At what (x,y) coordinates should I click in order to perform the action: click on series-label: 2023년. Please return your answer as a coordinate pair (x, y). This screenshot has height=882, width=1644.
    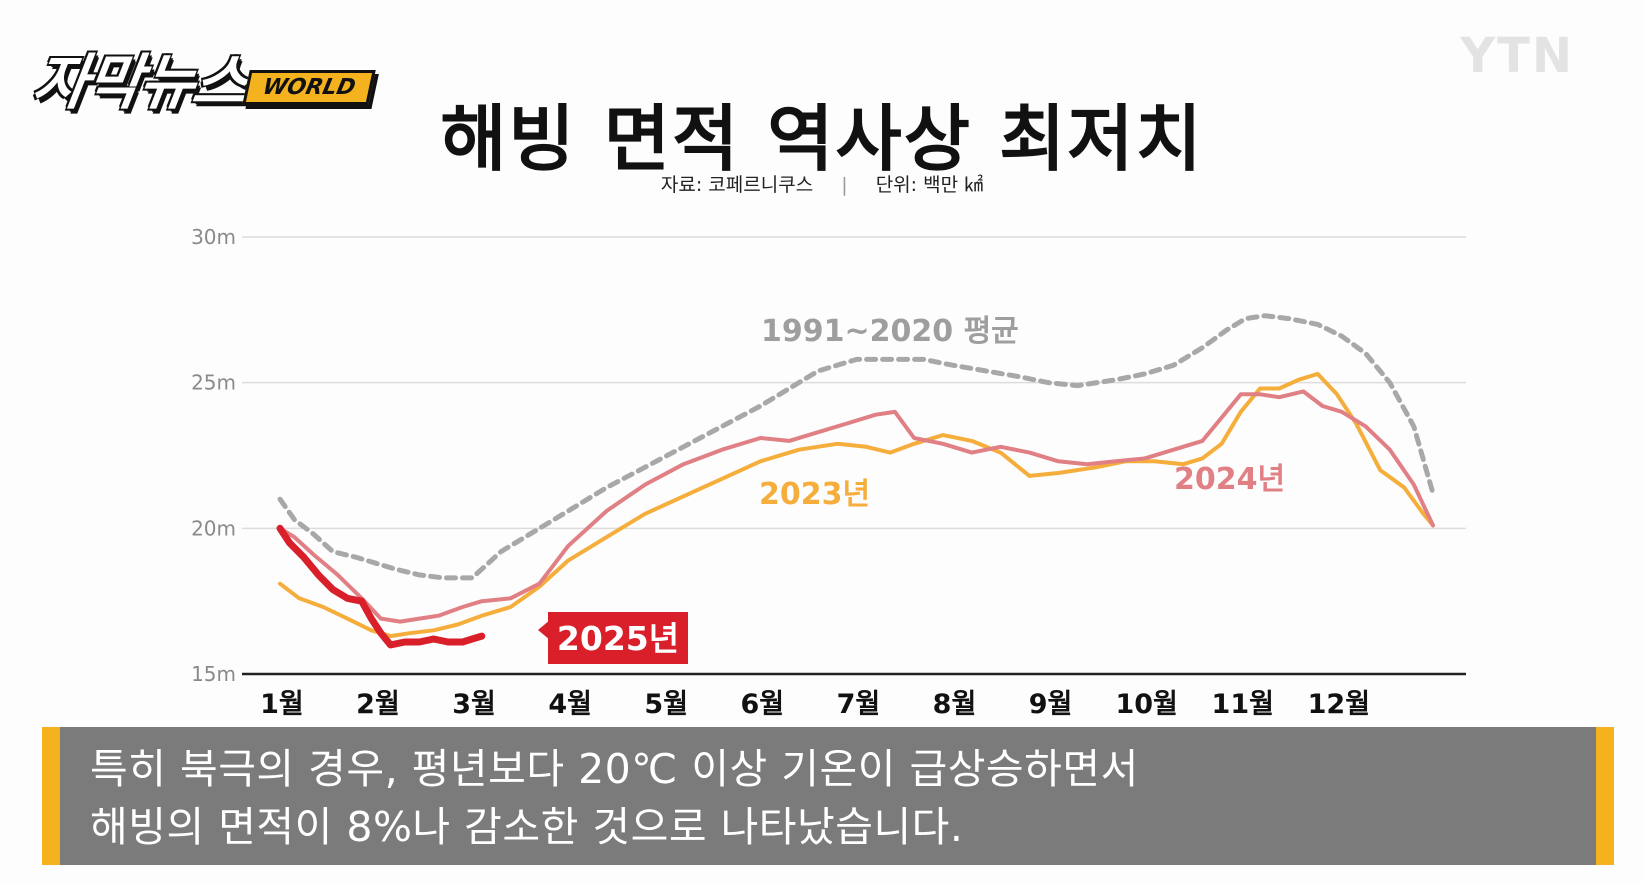
    Looking at the image, I should click on (814, 494).